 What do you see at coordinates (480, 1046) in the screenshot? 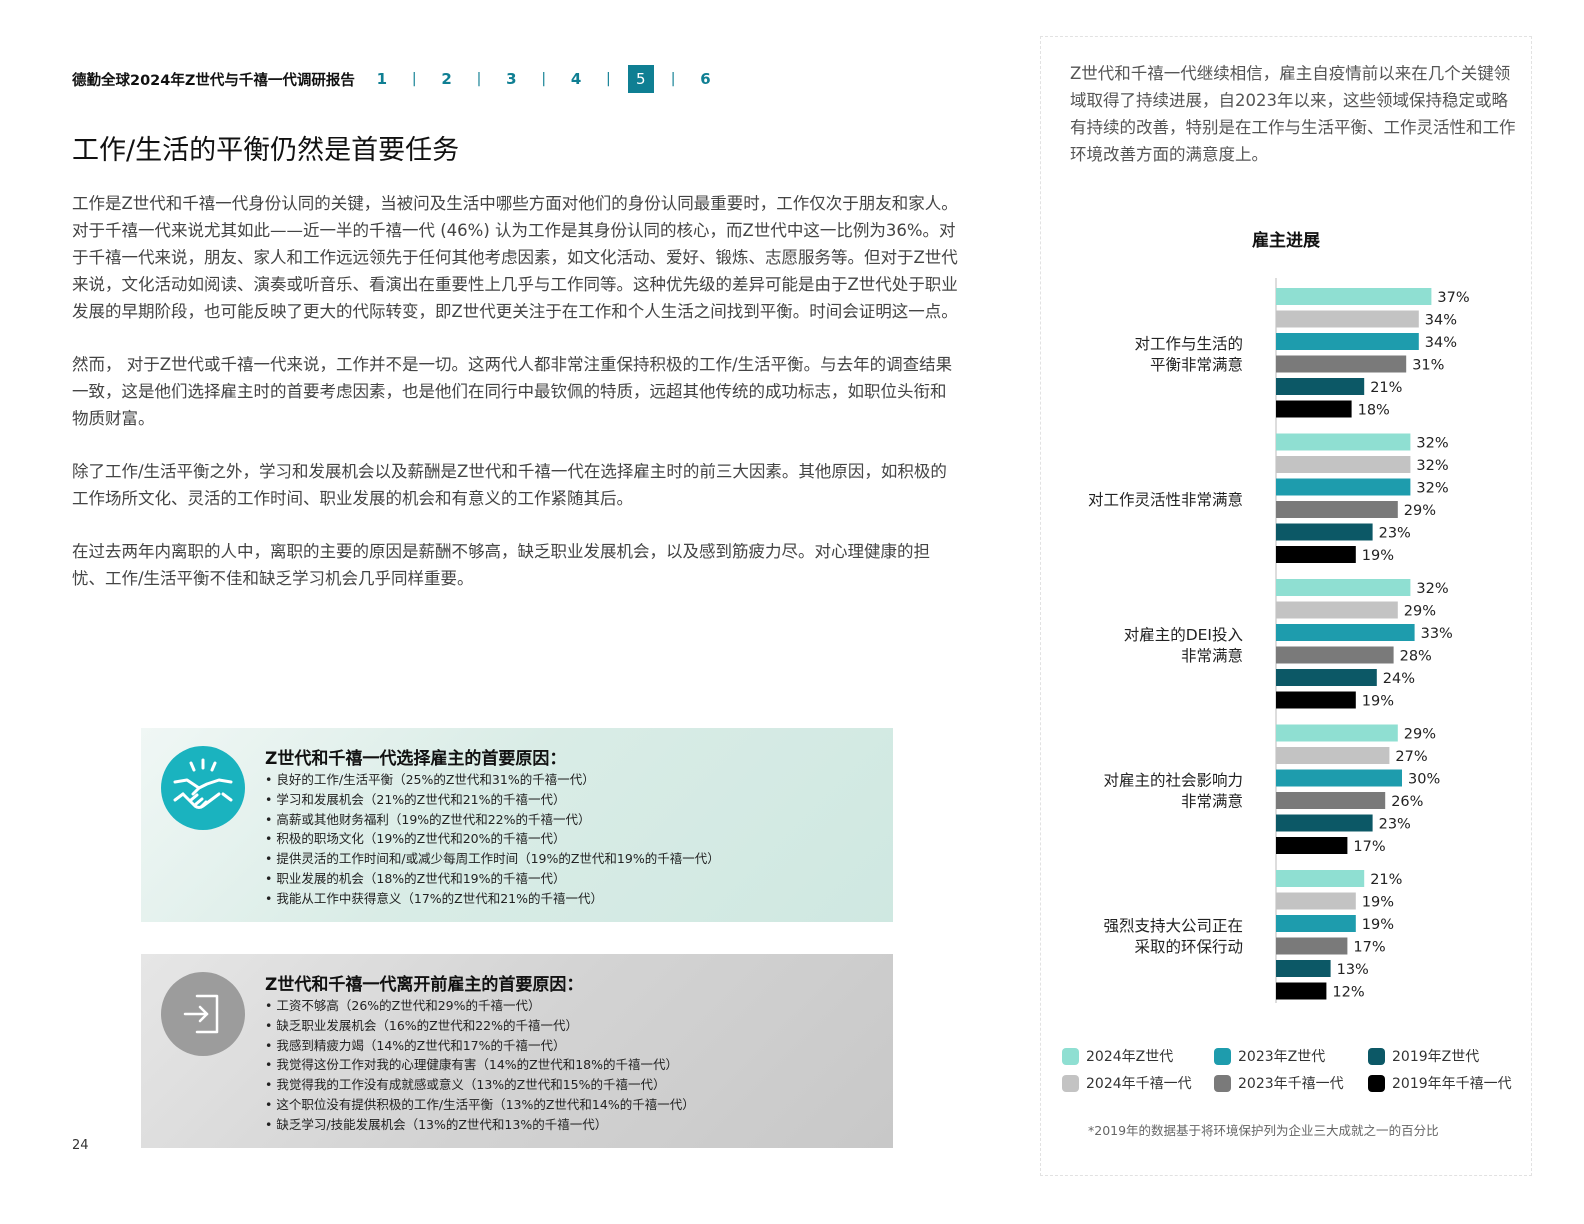
I see `list-item: 我感到精疲力竭（14%的Z世代和17%的千禧一代）` at bounding box center [480, 1046].